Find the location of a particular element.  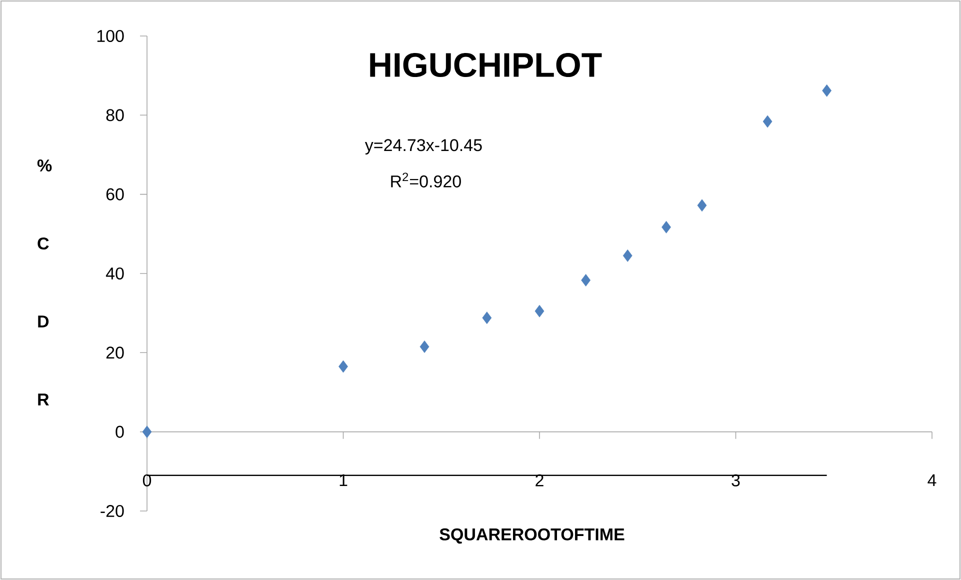

y-tick-label: 80 is located at coordinates (115, 115).